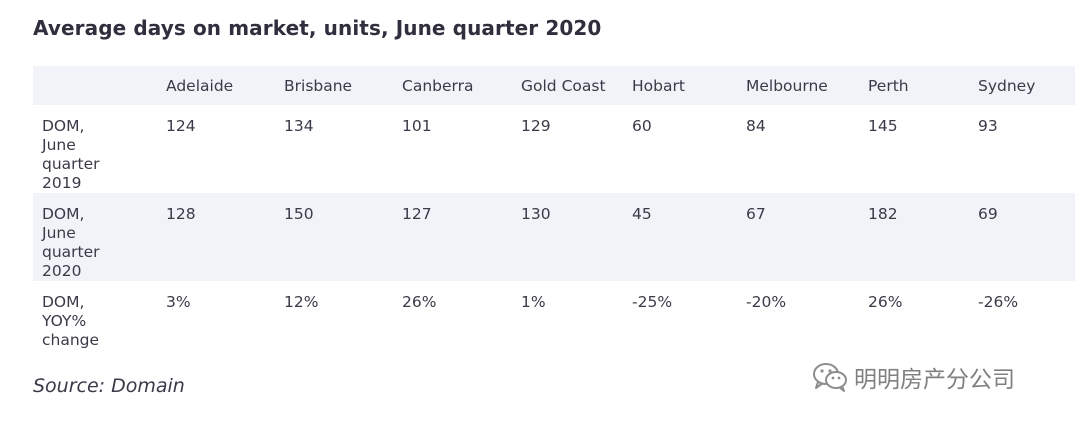  I want to click on column-header: Gold Coast, so click(563, 85).